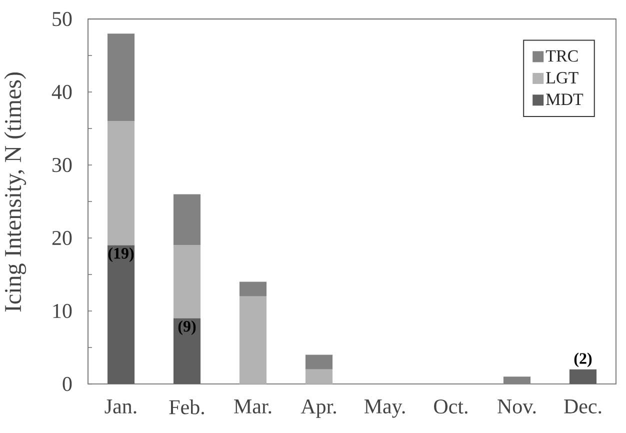  Describe the element at coordinates (583, 407) in the screenshot. I see `x-tick-label: Dec.` at that location.